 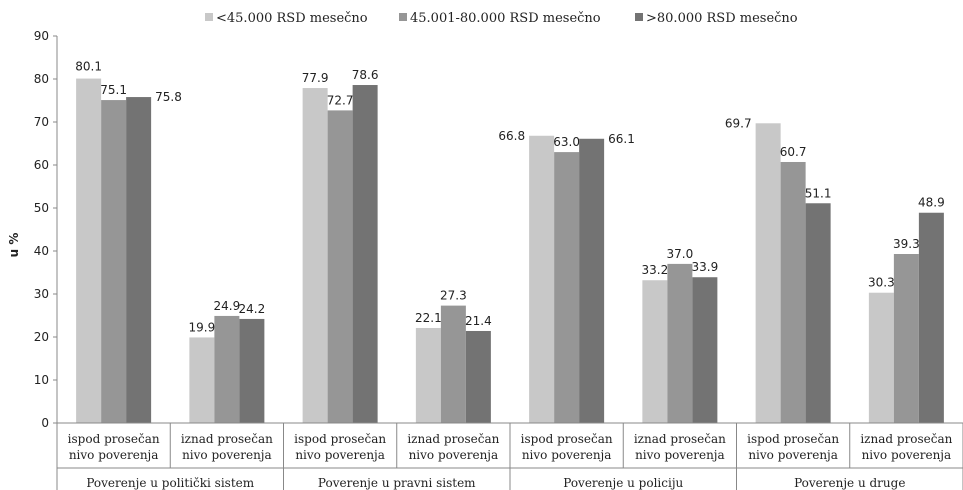 I want to click on y-tick-label: 60, so click(x=41, y=165).